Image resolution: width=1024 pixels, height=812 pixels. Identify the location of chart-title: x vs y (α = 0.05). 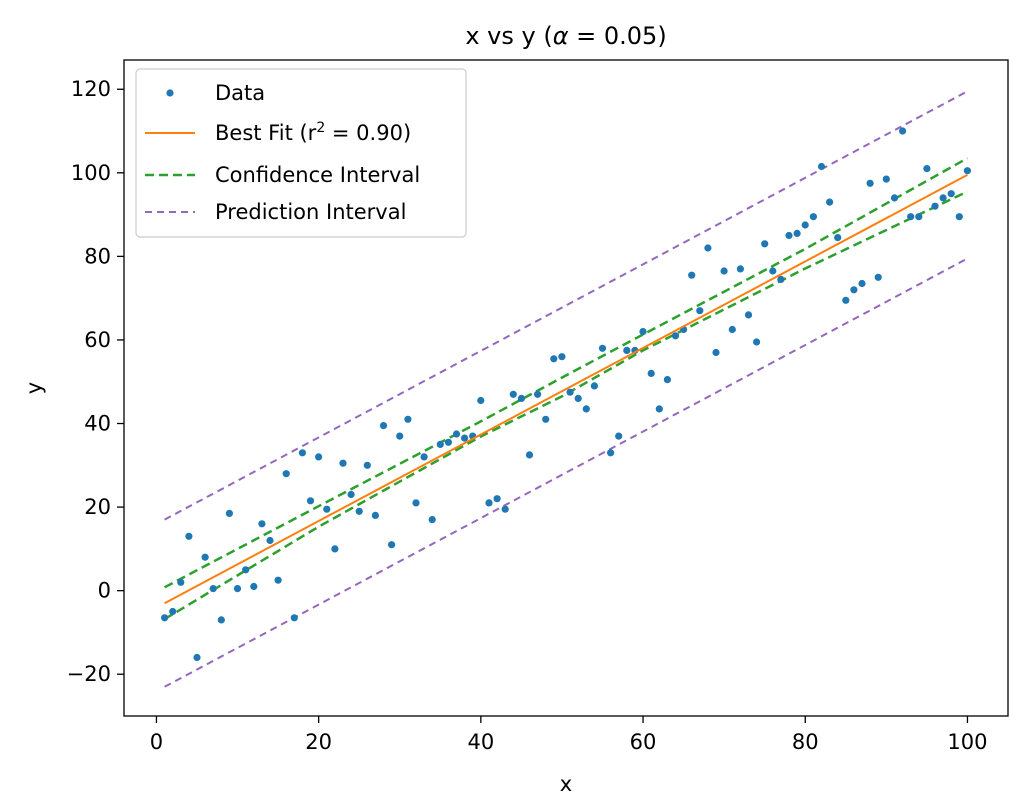
(565, 36).